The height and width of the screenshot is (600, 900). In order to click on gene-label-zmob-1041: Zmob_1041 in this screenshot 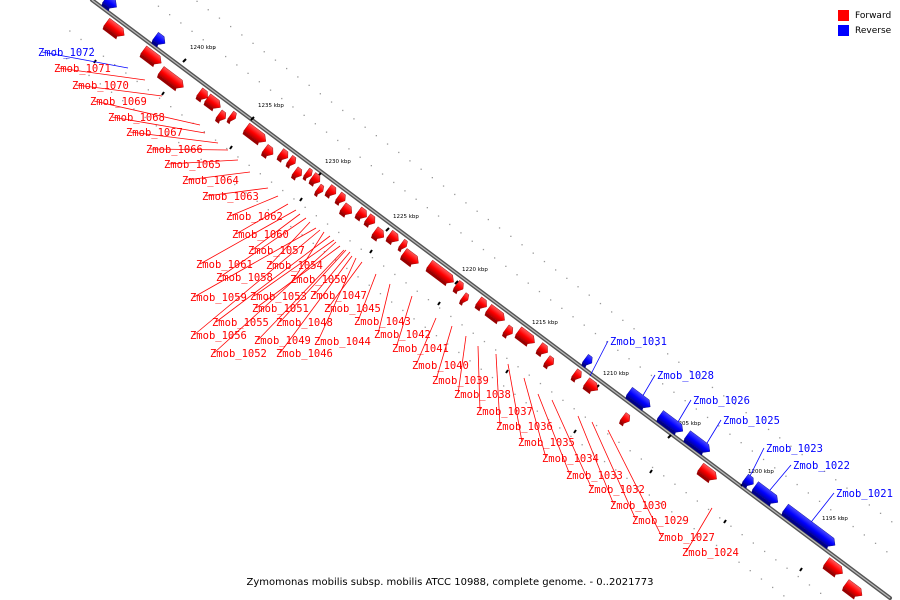, I will do `click(420, 349)`.